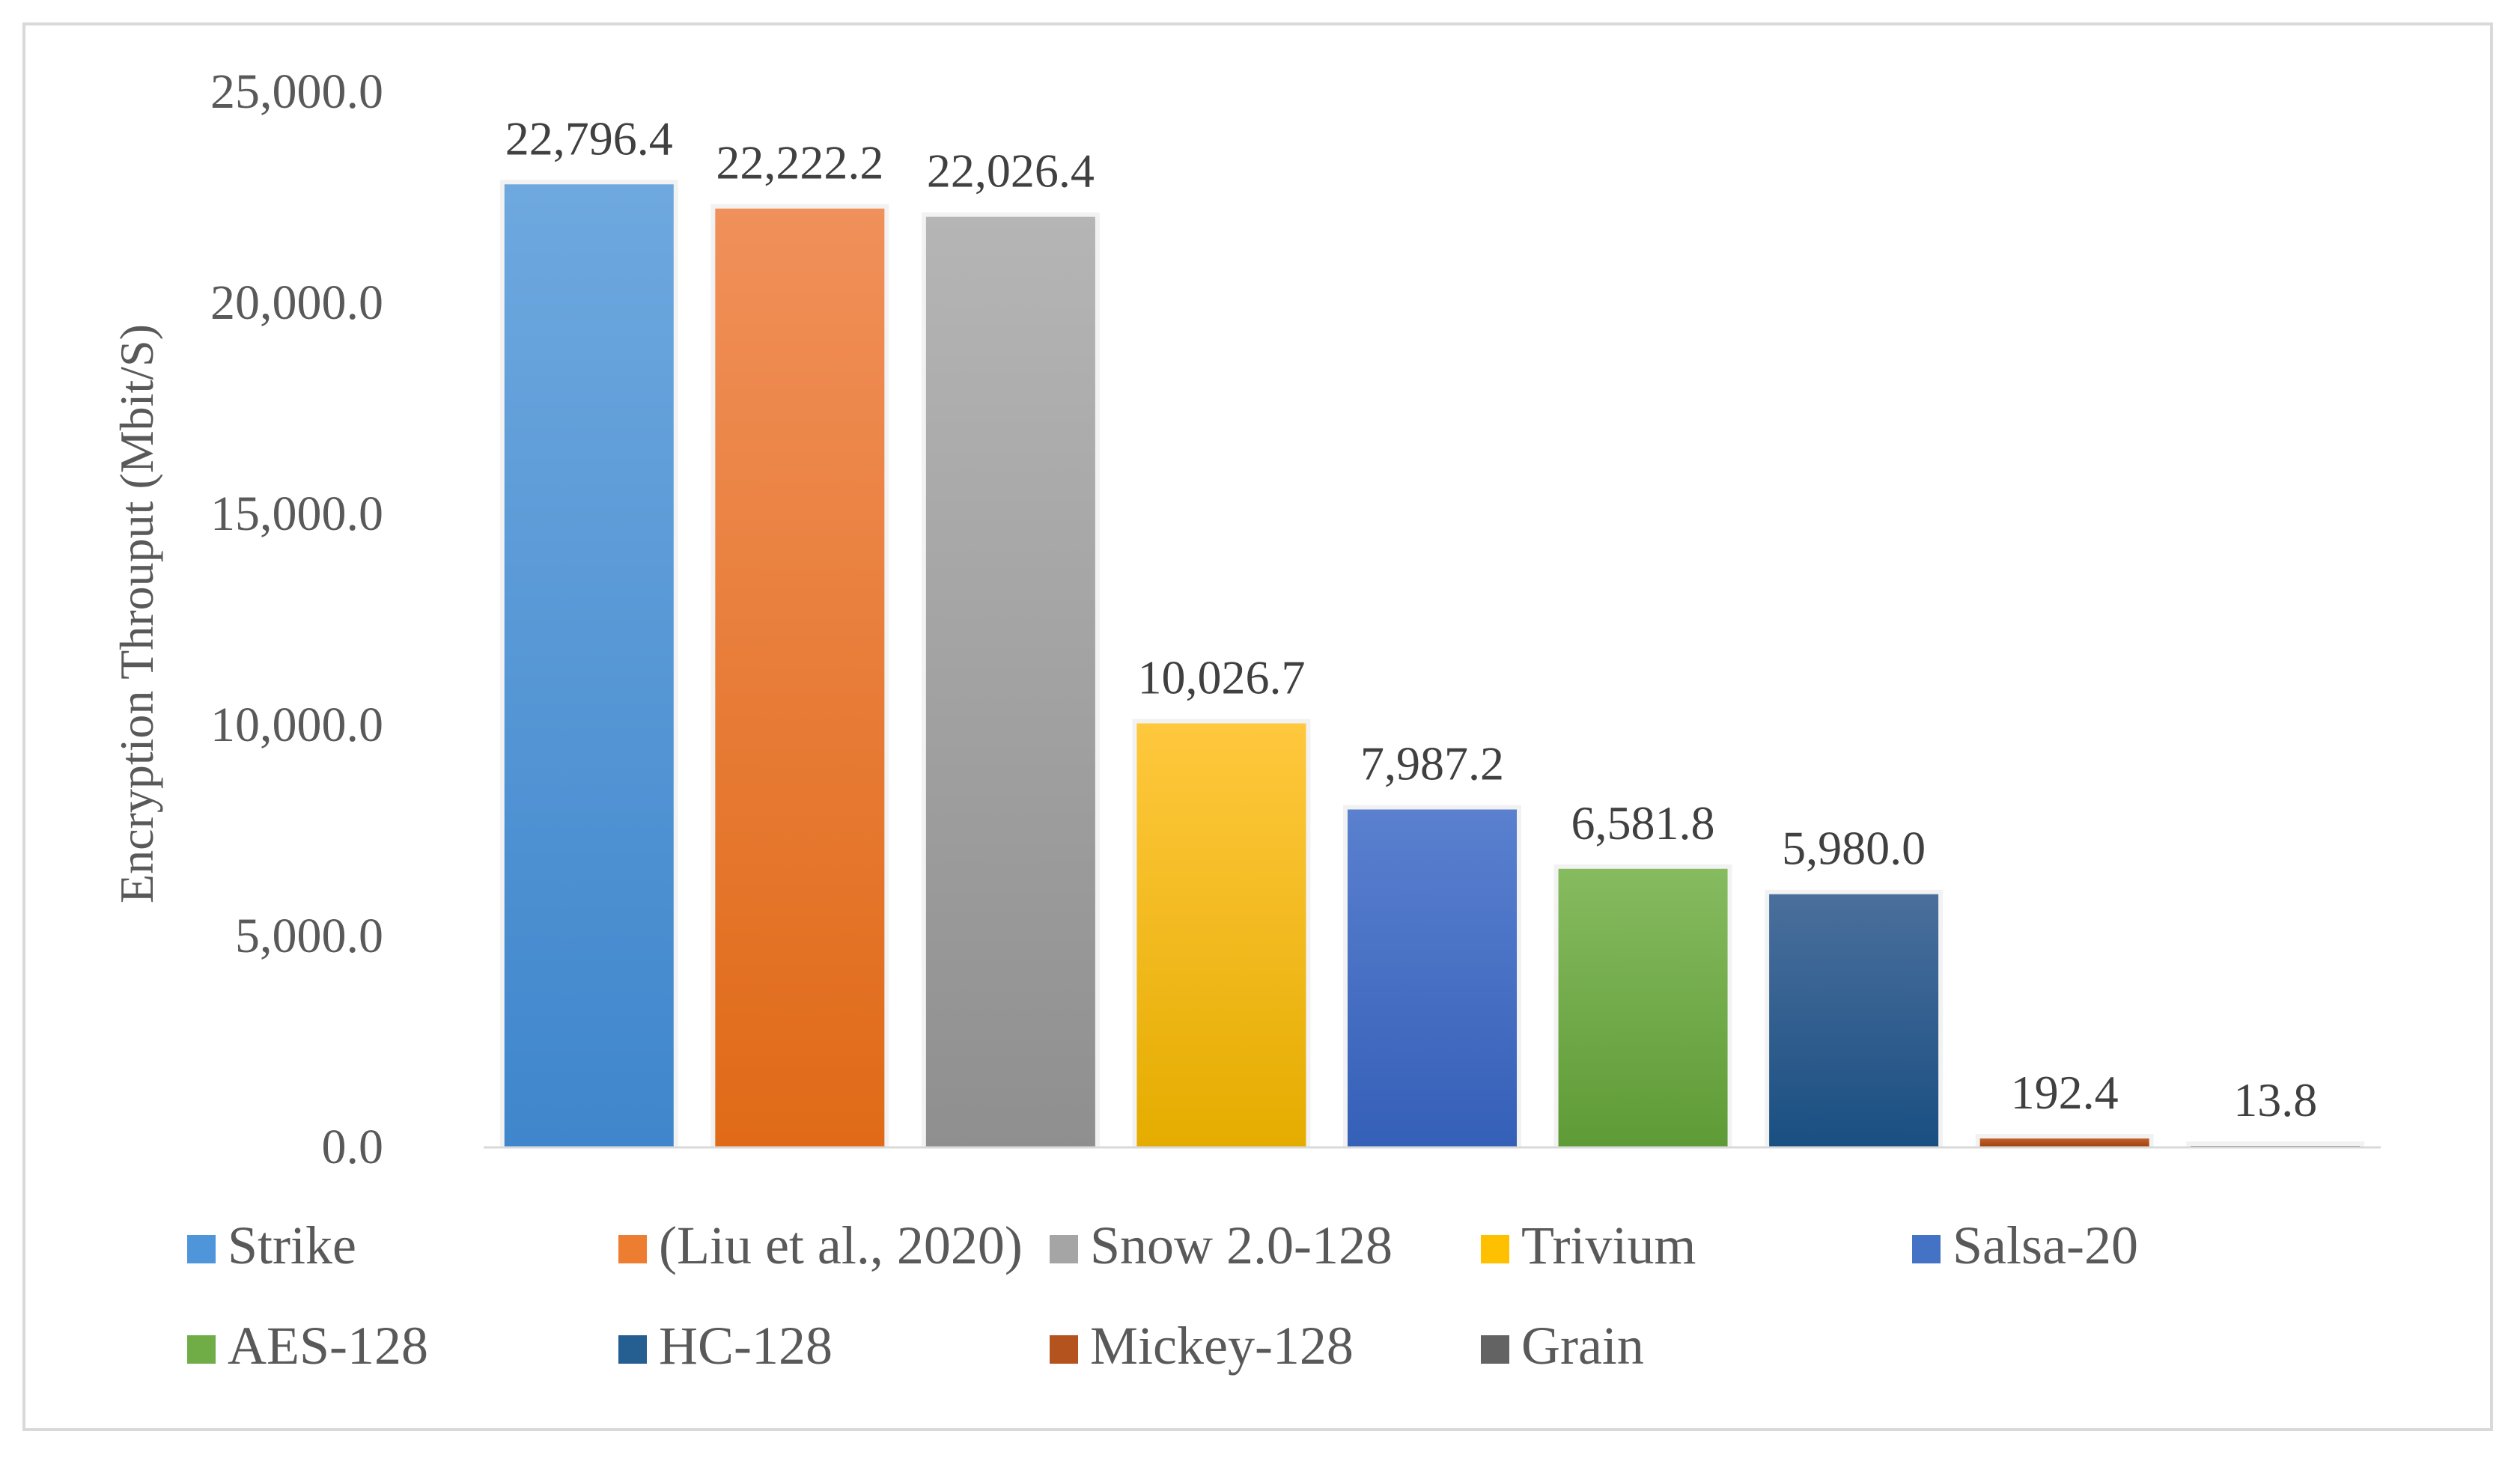 This screenshot has height=1461, width=2520. I want to click on data-label: 10,026.7, so click(1221, 677).